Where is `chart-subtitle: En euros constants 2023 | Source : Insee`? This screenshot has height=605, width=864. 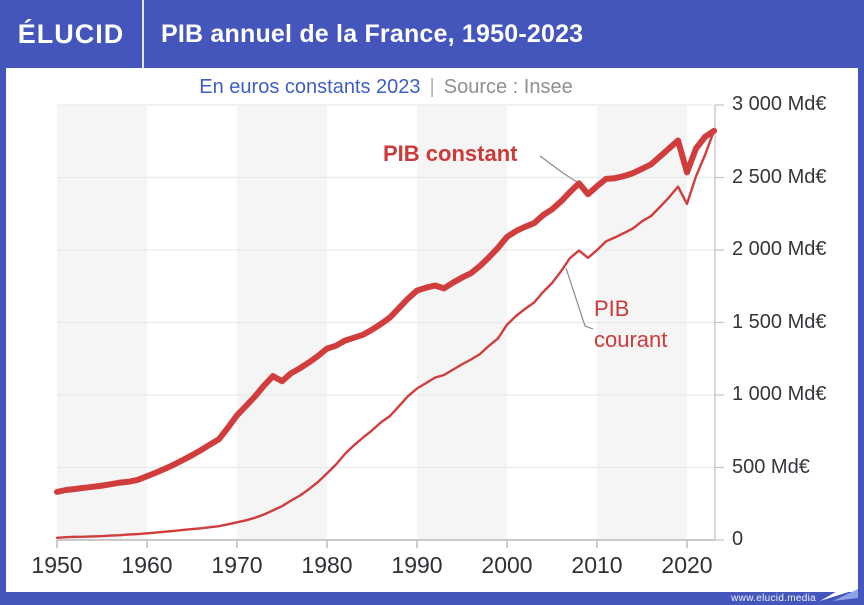 chart-subtitle: En euros constants 2023 | Source : Insee is located at coordinates (386, 87).